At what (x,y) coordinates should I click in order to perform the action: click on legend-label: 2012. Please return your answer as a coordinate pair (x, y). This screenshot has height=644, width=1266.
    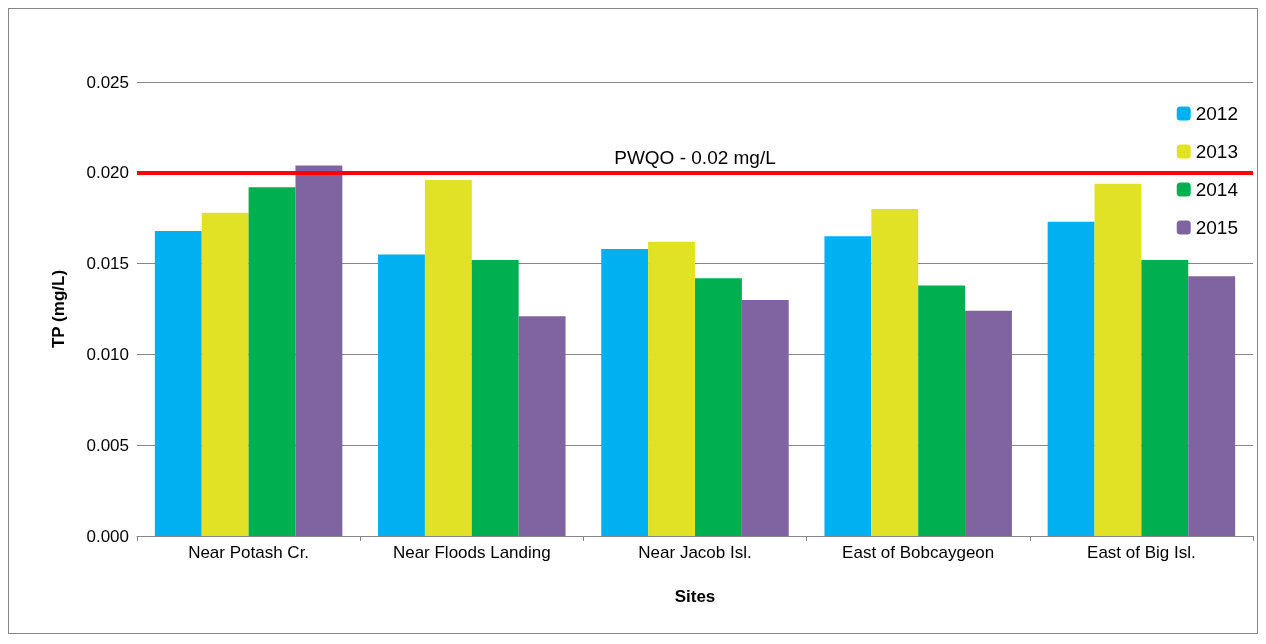
    Looking at the image, I should click on (1217, 113).